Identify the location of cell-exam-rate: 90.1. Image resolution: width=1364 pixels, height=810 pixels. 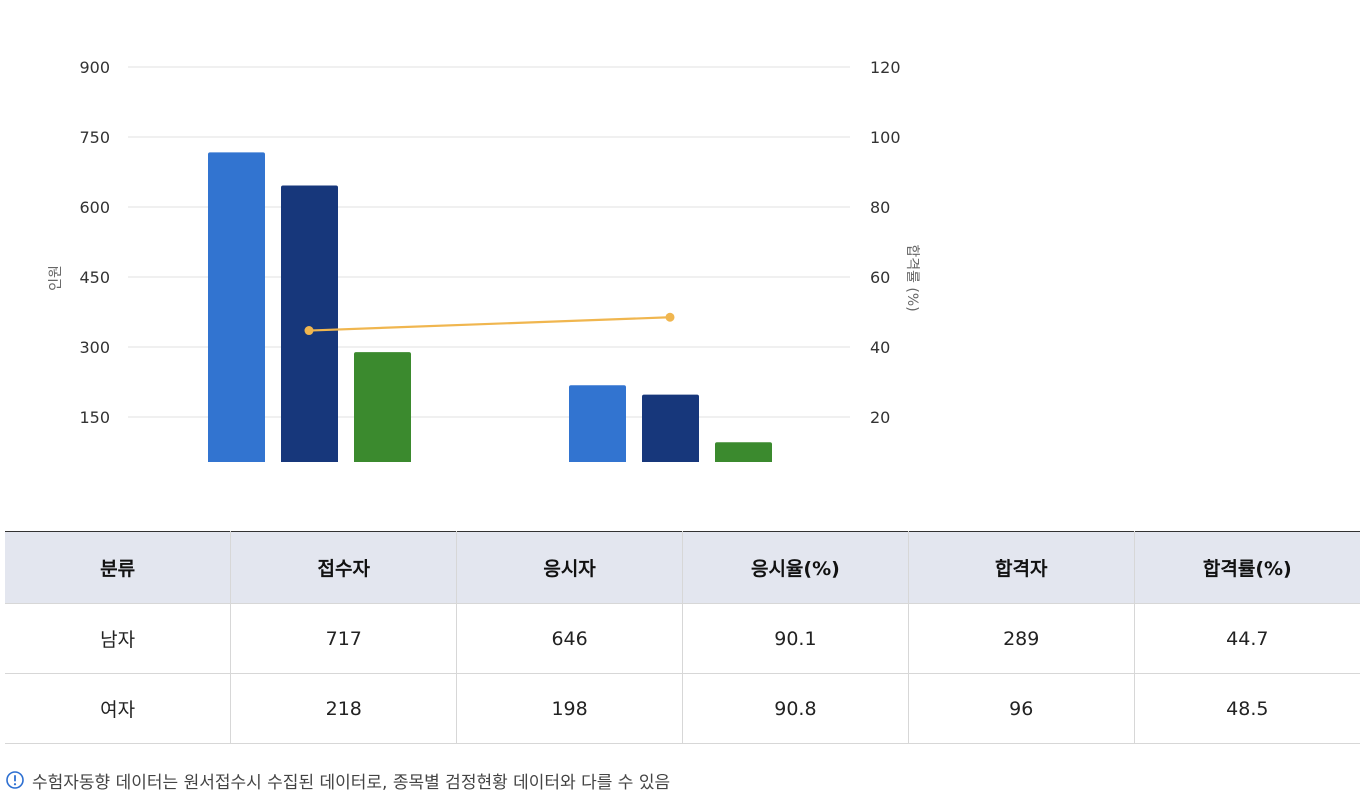
(795, 638).